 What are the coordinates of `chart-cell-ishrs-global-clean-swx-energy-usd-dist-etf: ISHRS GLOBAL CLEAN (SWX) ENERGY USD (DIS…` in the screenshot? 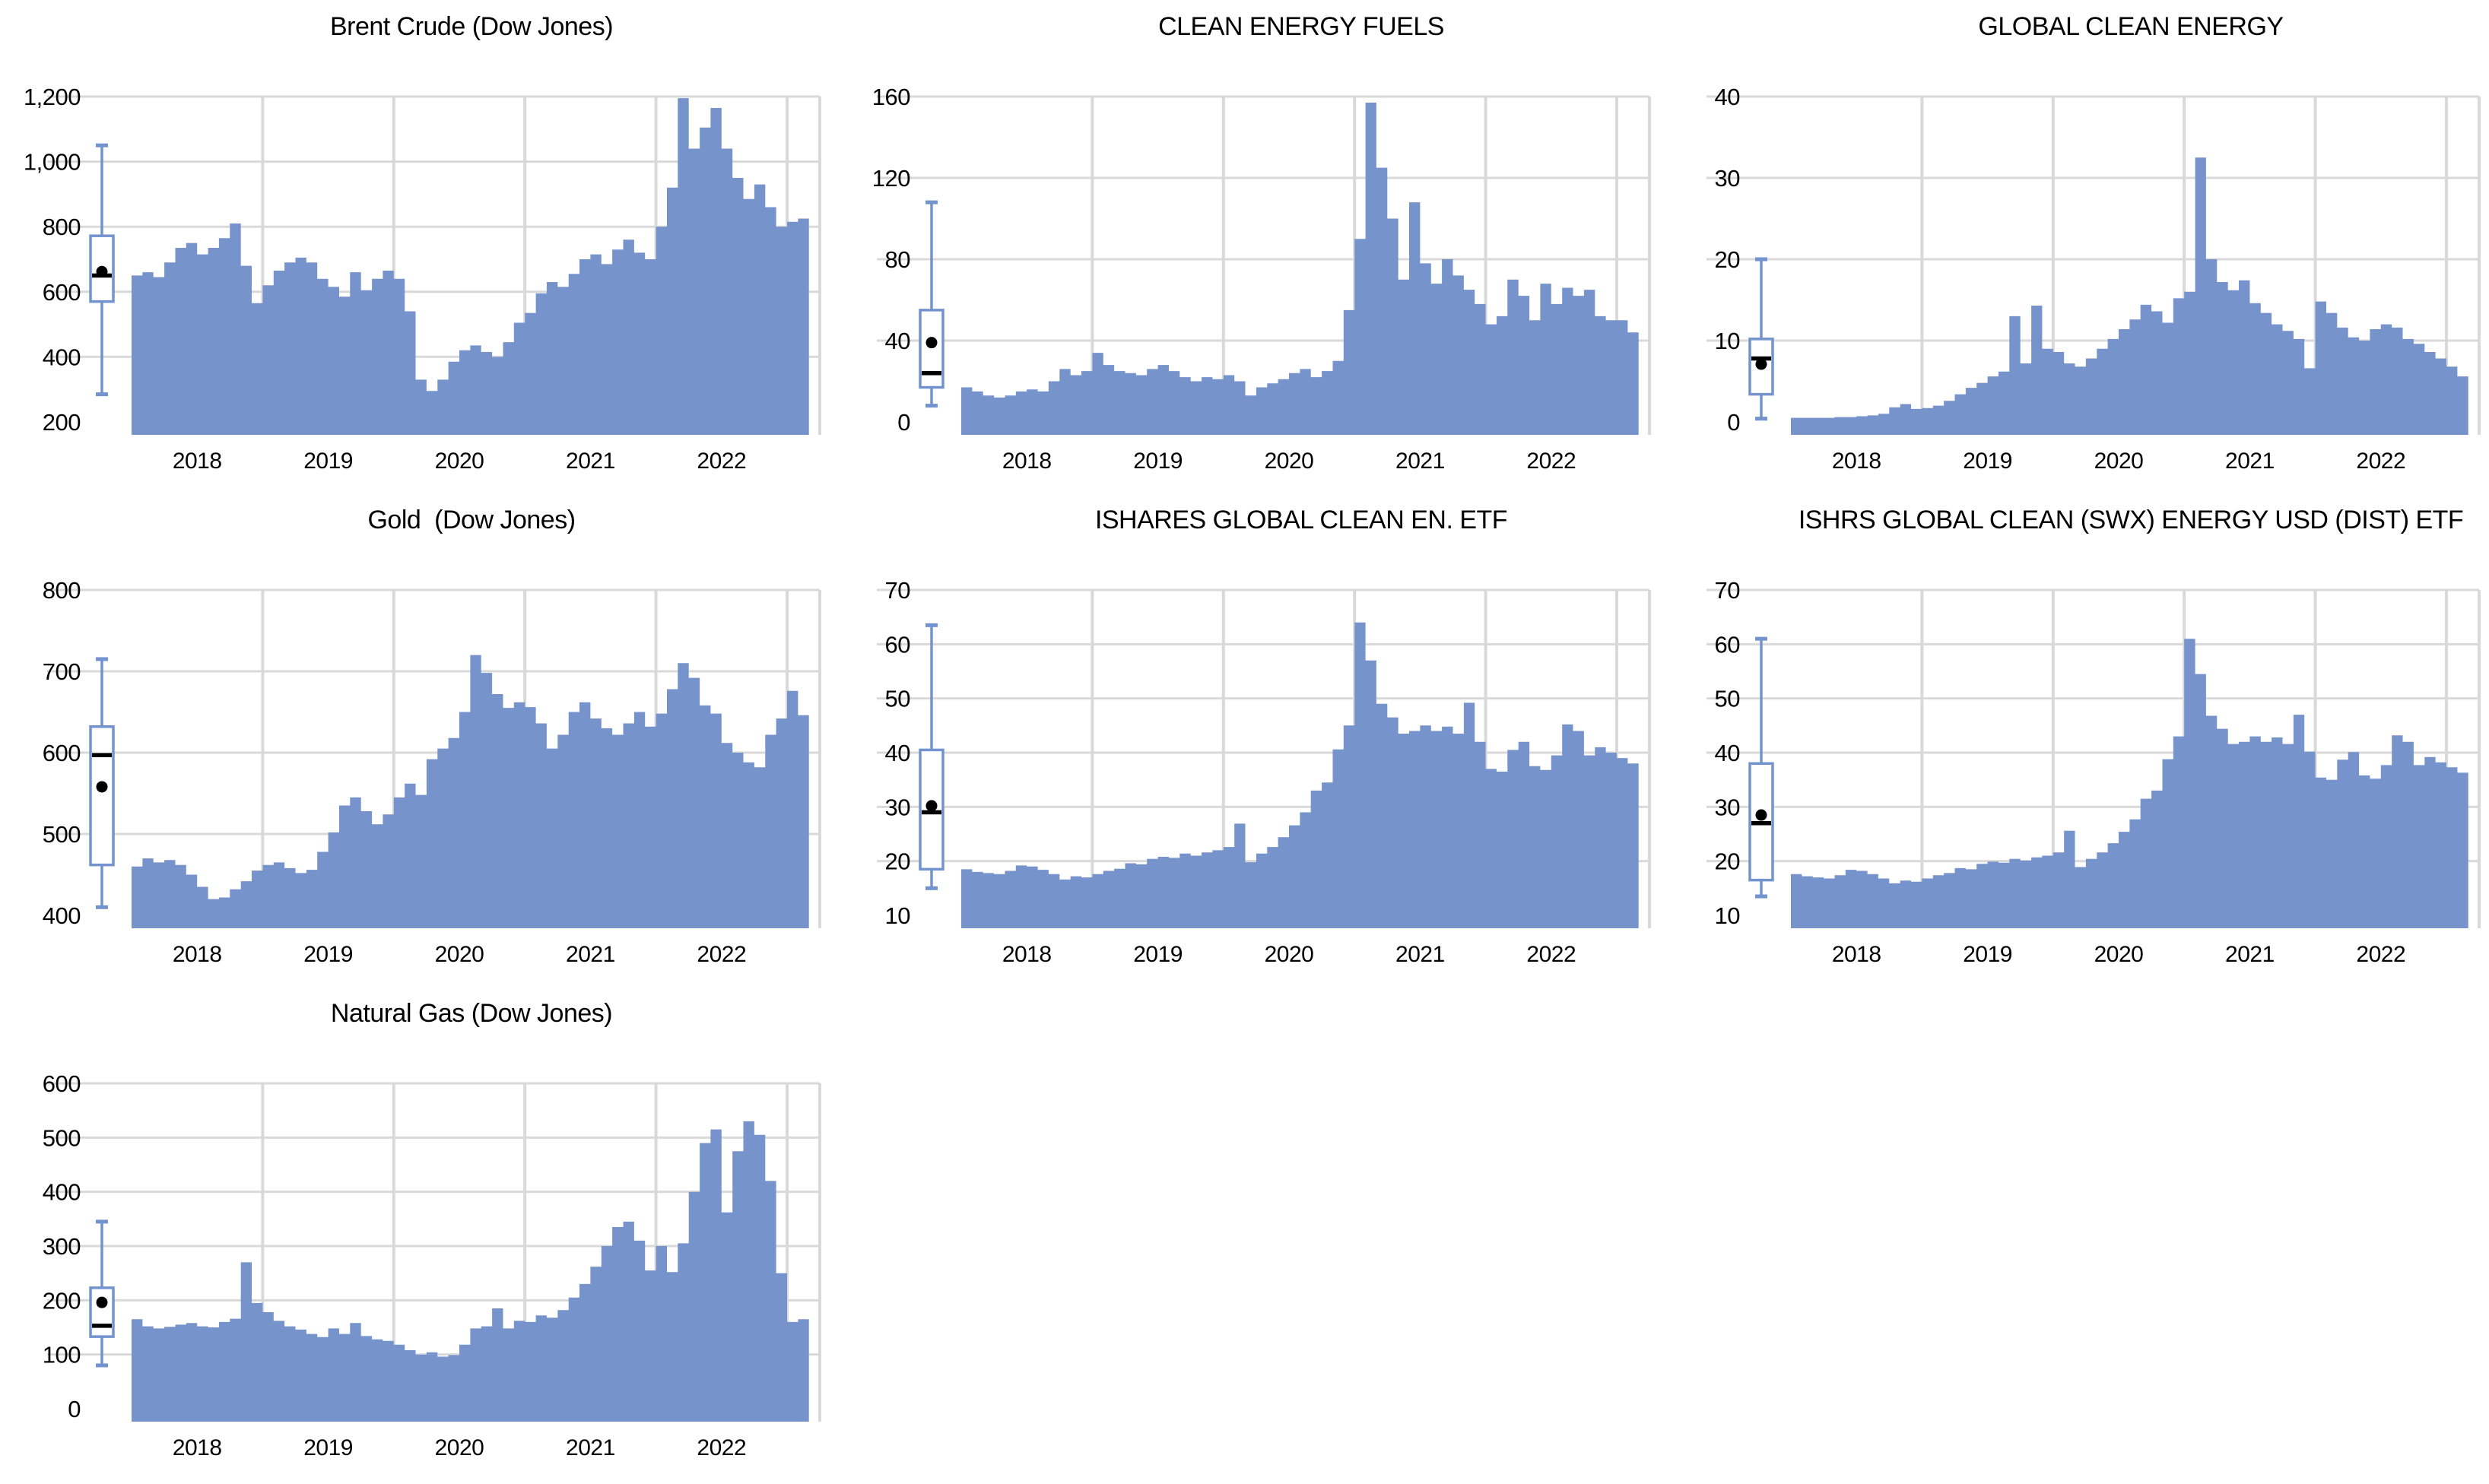 It's located at (2074, 740).